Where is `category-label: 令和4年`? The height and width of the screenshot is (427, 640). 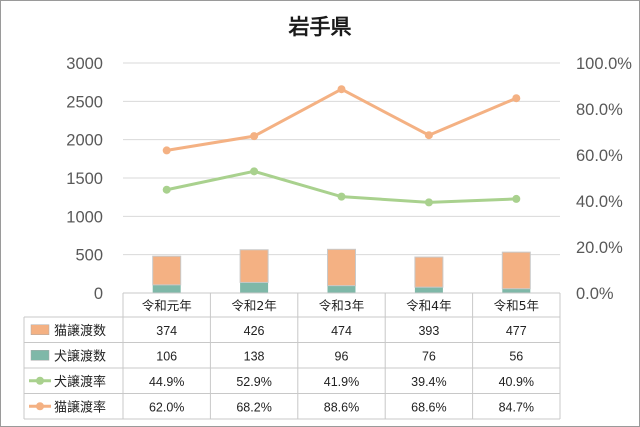
category-label: 令和4年 is located at coordinates (428, 305).